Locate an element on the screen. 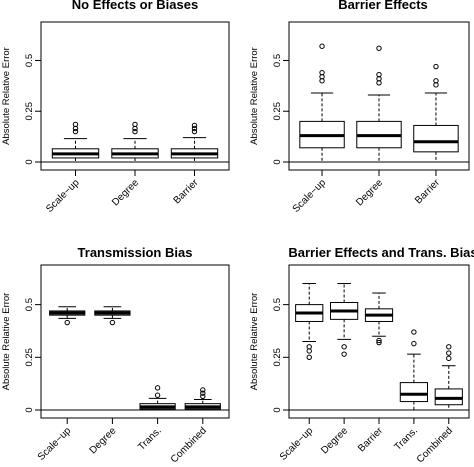 The image size is (474, 467). chart-title: No Effects or Biases is located at coordinates (135, 6).